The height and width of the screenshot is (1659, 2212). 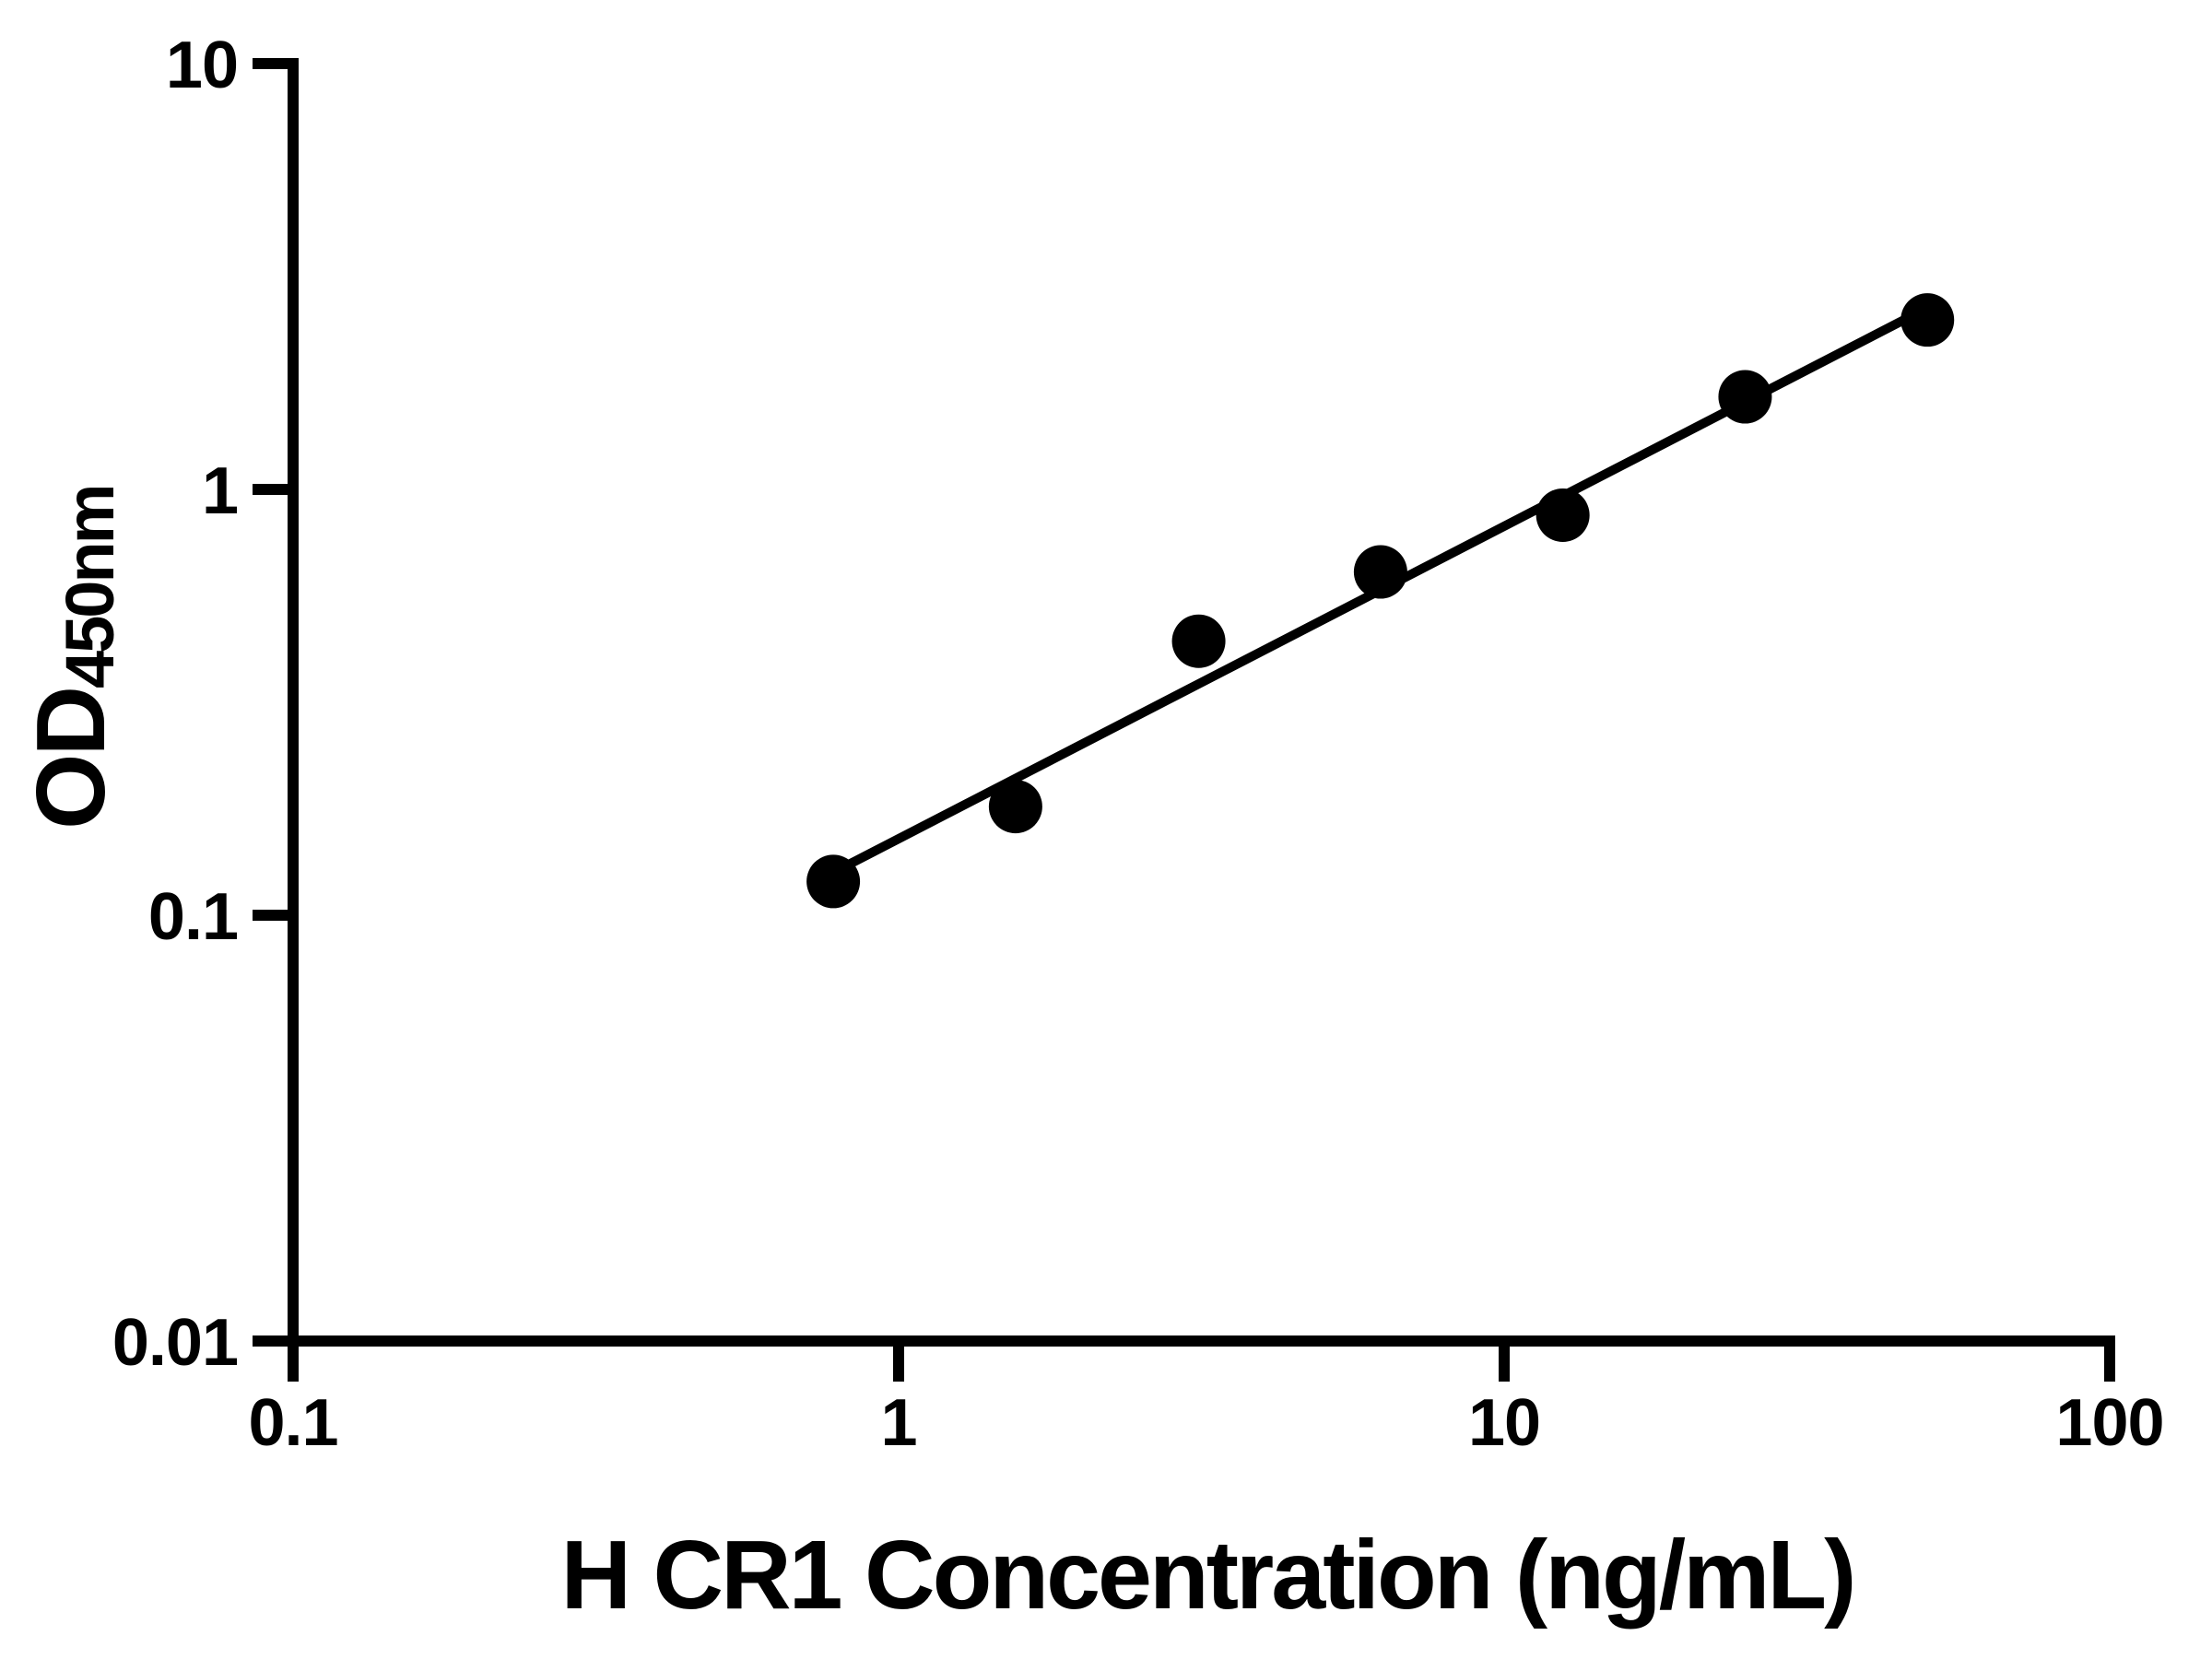 I want to click on x-axis-title: H CR1 Concentration (ng/mL), so click(x=1207, y=1575).